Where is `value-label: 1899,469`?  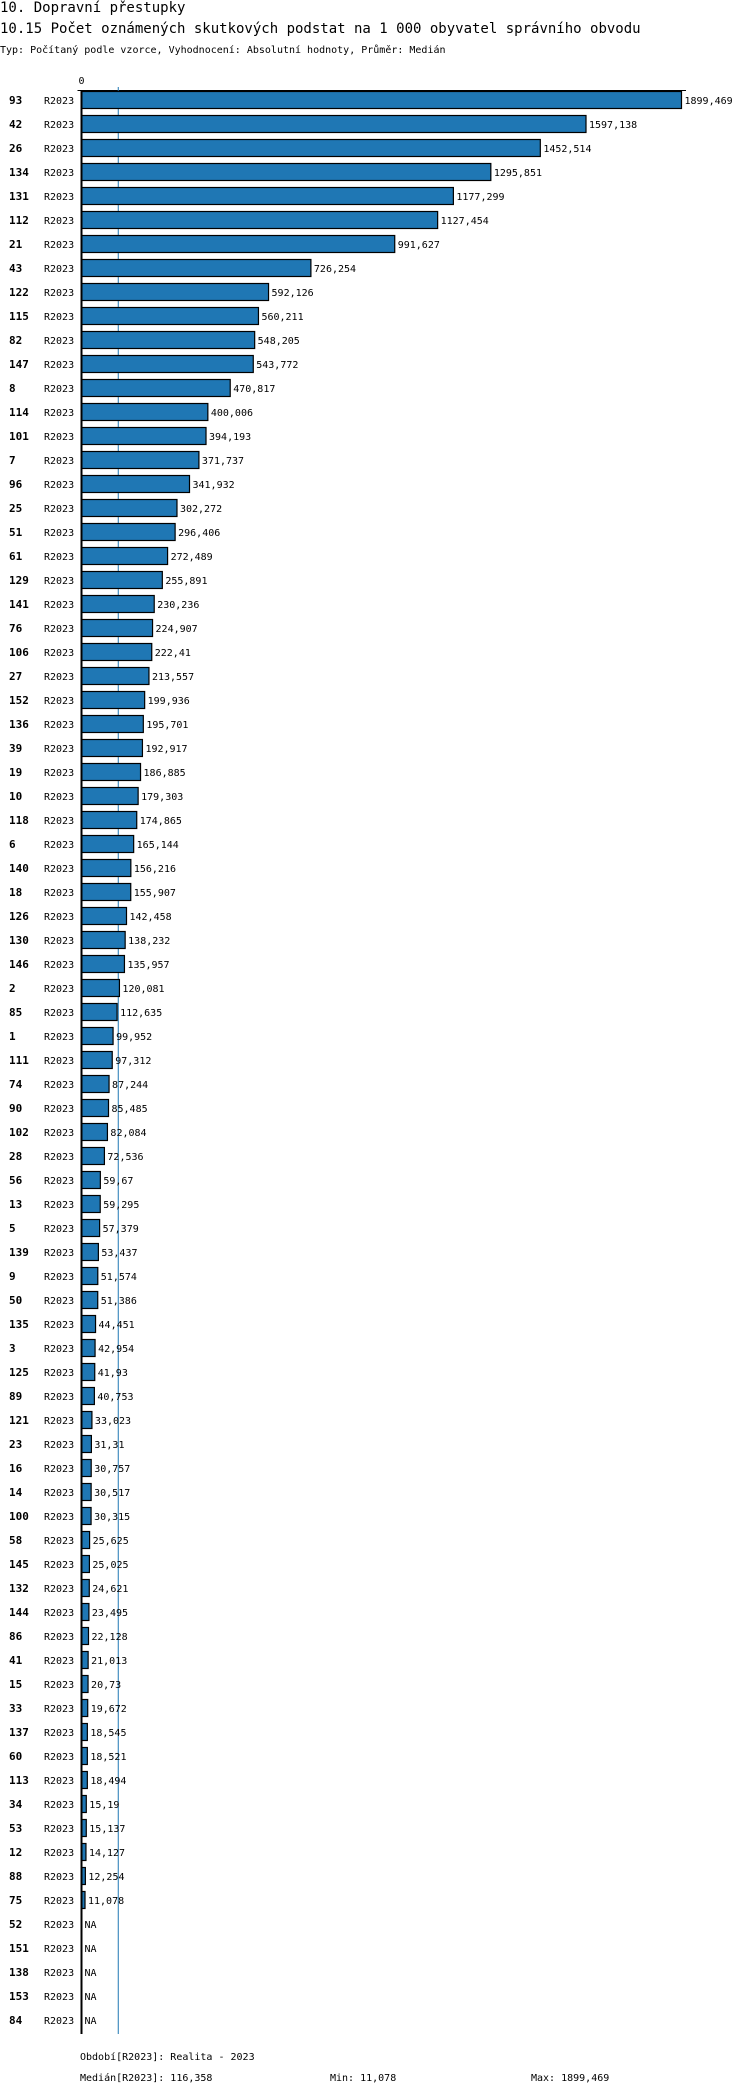 value-label: 1899,469 is located at coordinates (709, 101).